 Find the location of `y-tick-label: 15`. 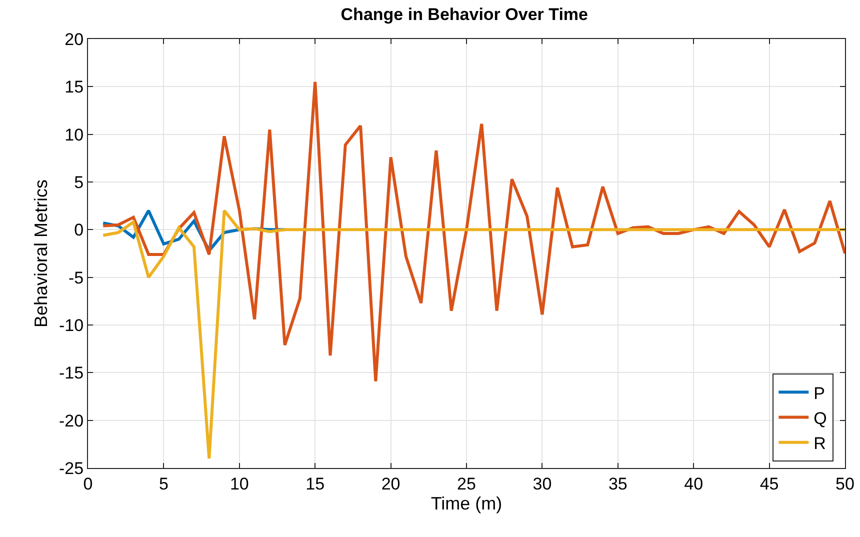

y-tick-label: 15 is located at coordinates (74, 87).